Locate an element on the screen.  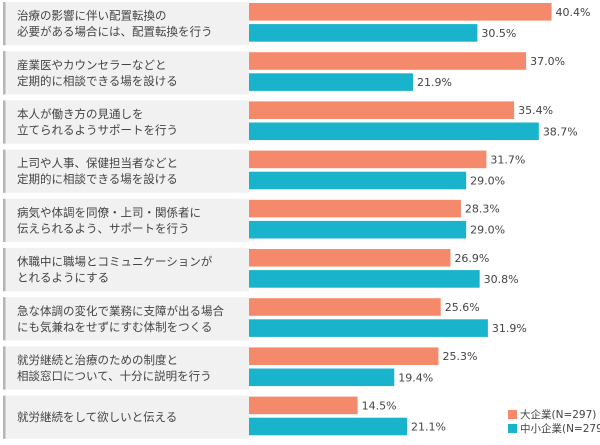
value-label-large-company: 28.3% is located at coordinates (482, 209).